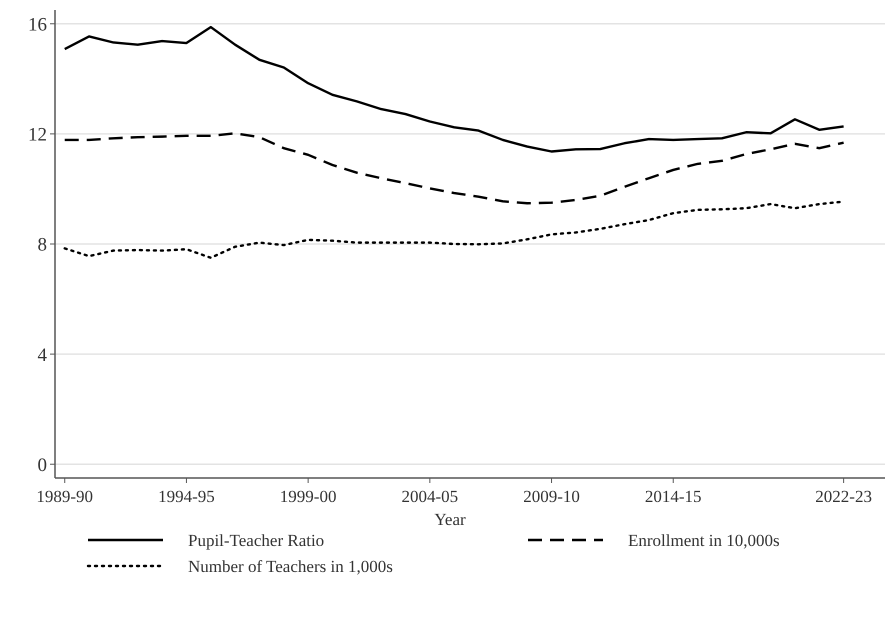 This screenshot has height=626, width=888. Describe the element at coordinates (454, 168) in the screenshot. I see `line-series` at that location.